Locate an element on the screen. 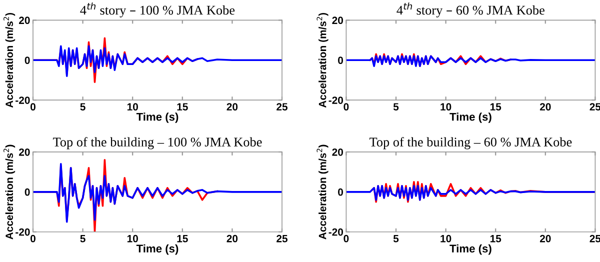  chart-title: Top of the building – 100 % JMA Kobe is located at coordinates (157, 143).